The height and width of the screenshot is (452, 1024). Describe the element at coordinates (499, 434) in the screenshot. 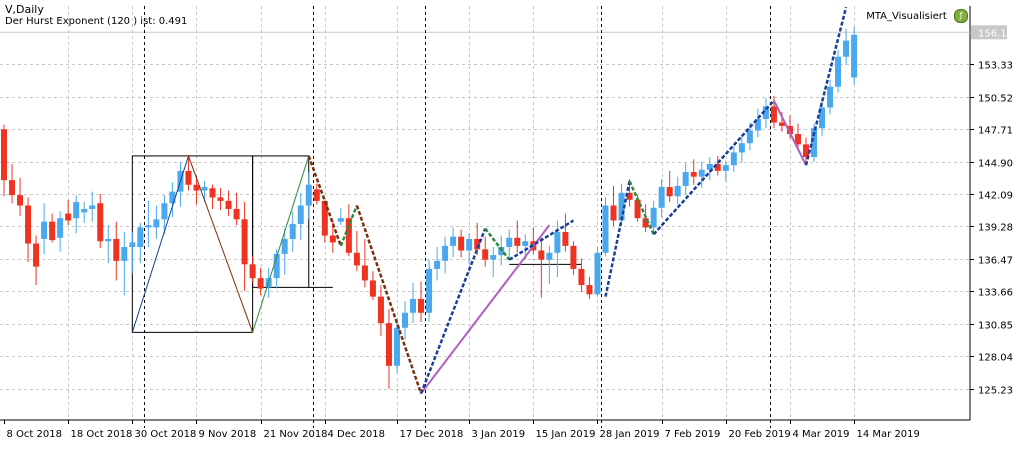

I see `x-tick-label: 3 Jan 2019` at that location.